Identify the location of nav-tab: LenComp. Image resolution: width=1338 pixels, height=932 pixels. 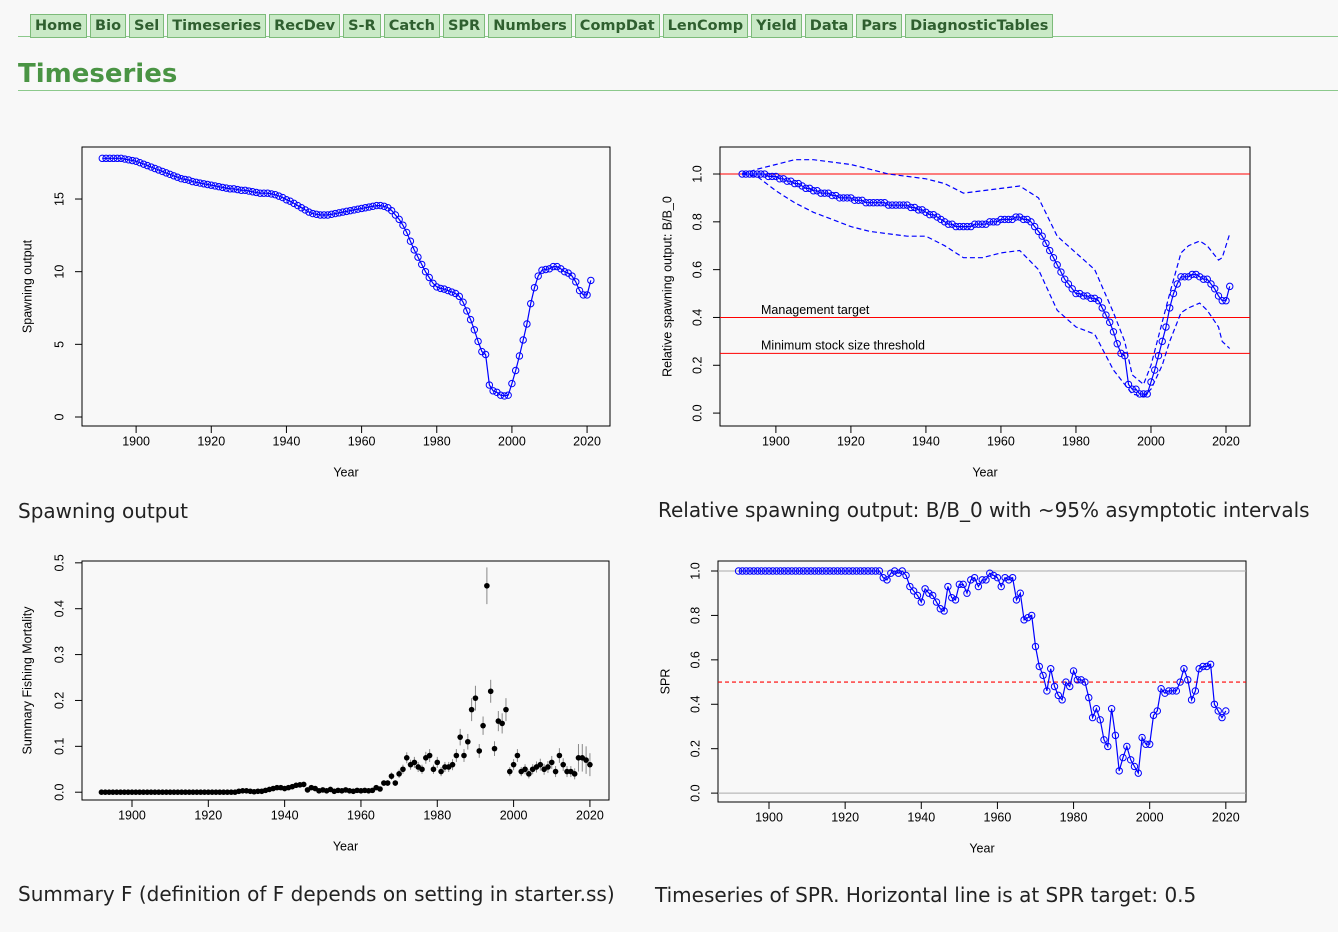
(705, 26).